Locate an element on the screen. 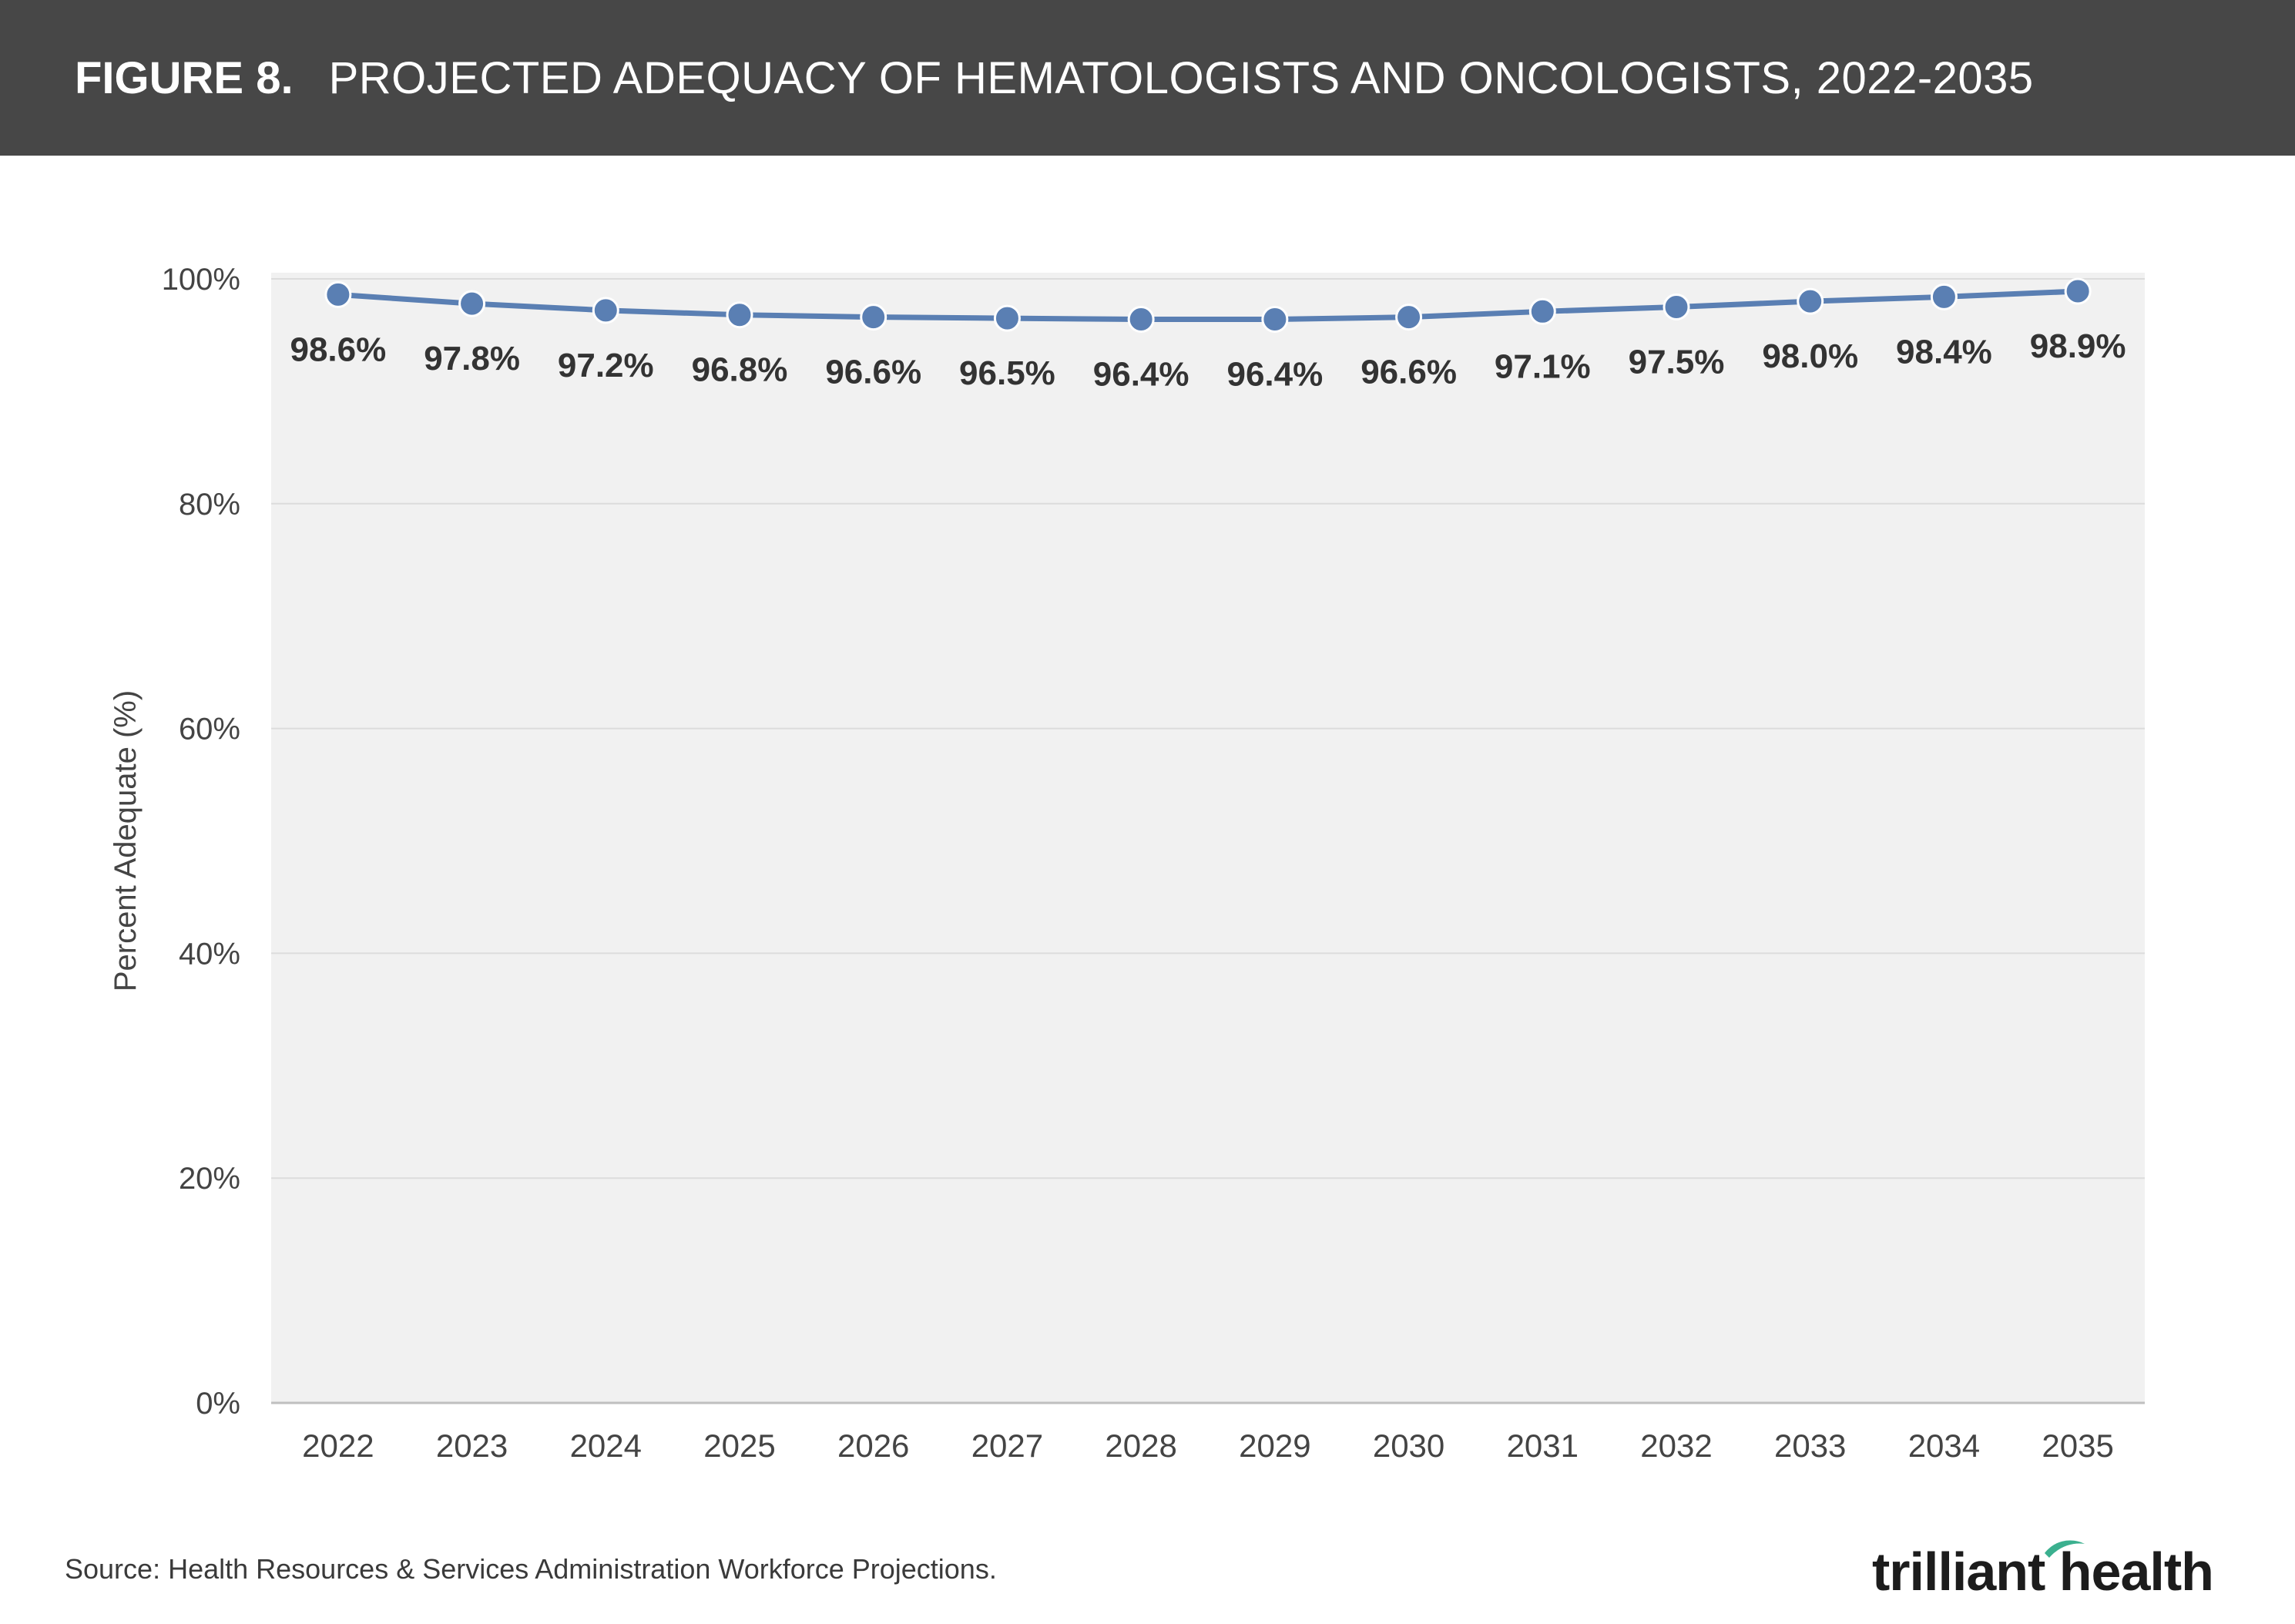  x-tick-label: 2032 is located at coordinates (1676, 1446).